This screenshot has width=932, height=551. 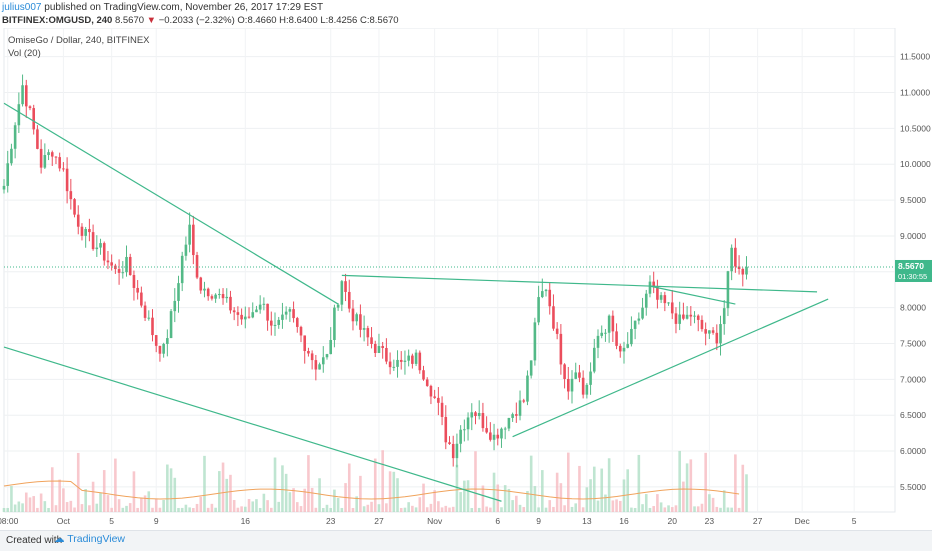 I want to click on y-tick-label: 7.5000, so click(x=913, y=343).